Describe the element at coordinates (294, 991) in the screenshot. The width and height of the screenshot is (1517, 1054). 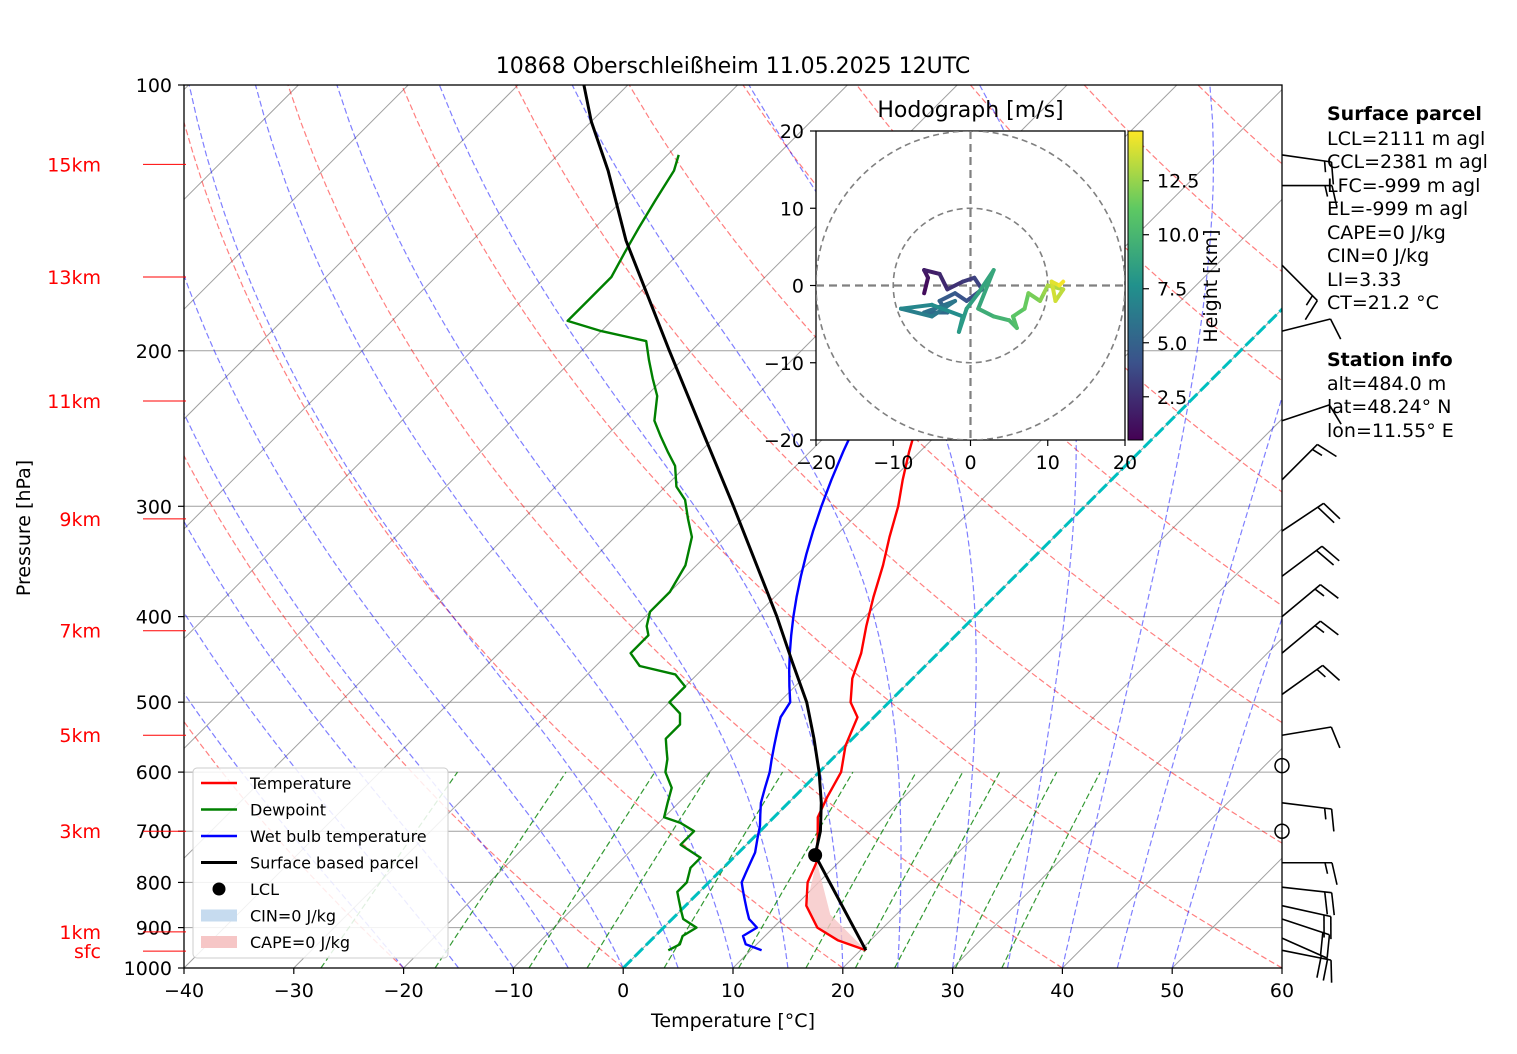
I see `x-tick-label: −30` at that location.